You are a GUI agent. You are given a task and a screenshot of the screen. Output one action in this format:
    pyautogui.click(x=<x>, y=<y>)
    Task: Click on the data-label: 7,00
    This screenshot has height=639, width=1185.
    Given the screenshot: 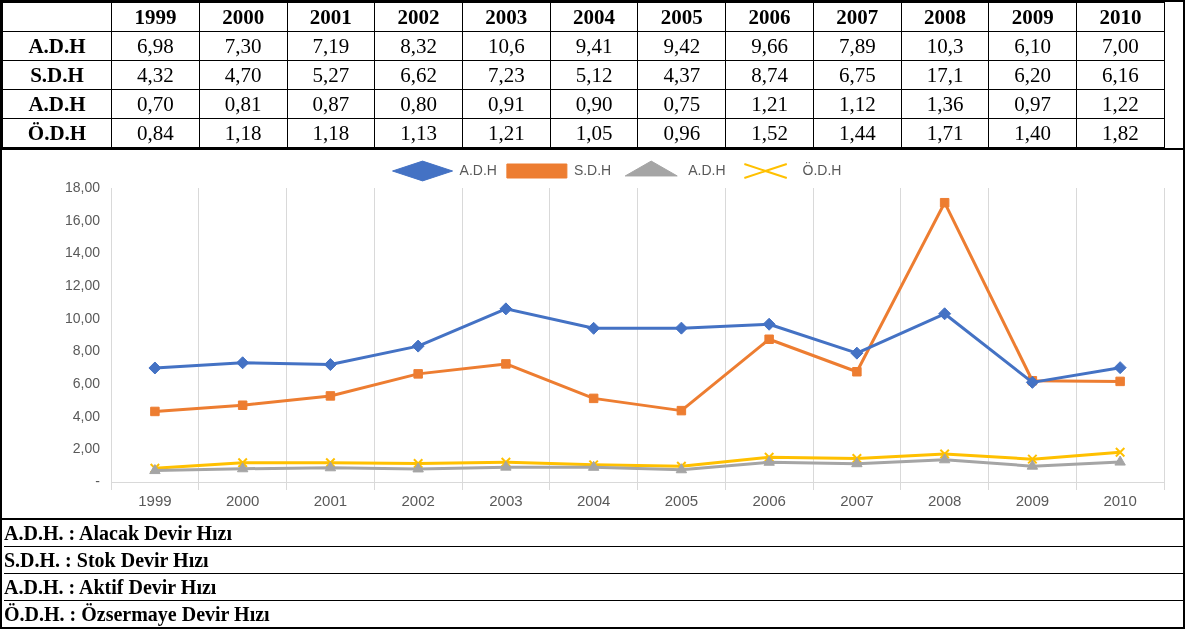 What is the action you would take?
    pyautogui.click(x=1120, y=46)
    